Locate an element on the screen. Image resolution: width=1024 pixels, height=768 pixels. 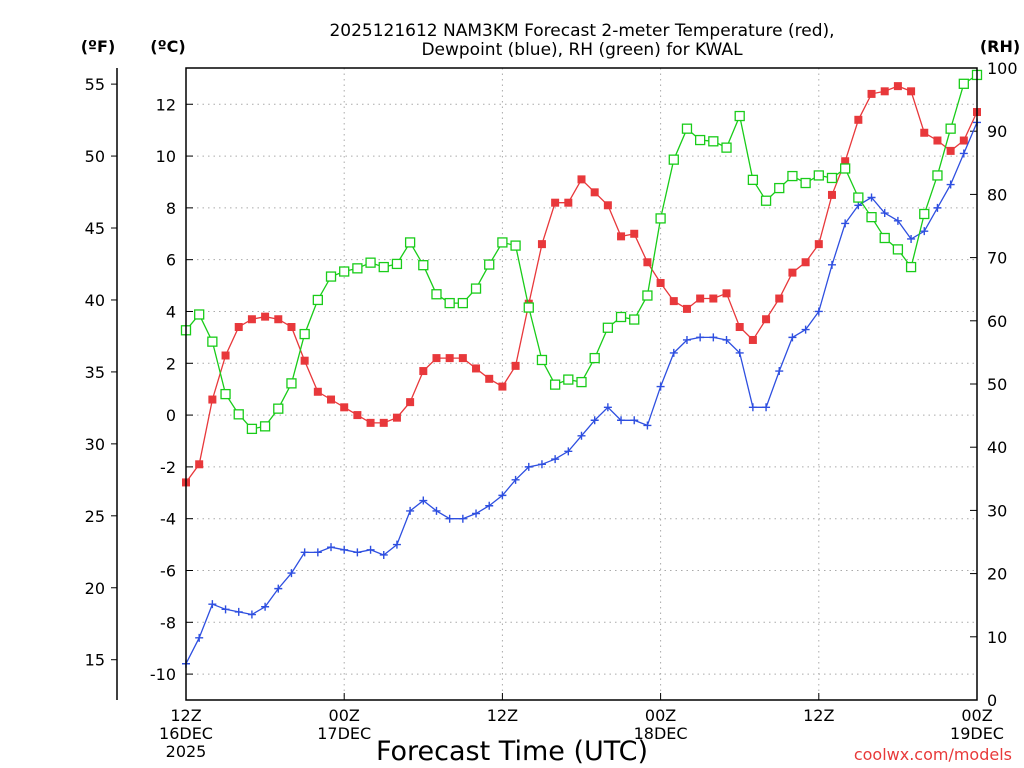
rh-tick-label: 100 is located at coordinates (1002, 68).